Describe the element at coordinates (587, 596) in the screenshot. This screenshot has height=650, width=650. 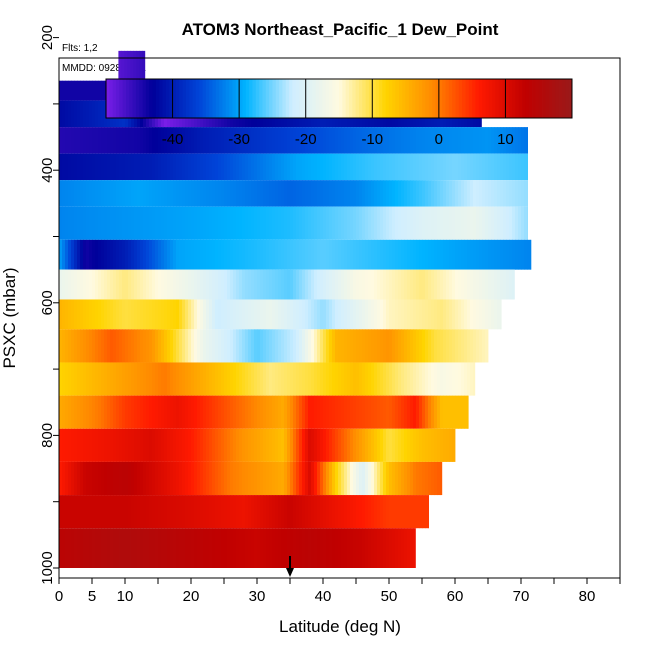
I see `x-tick-label: 80` at that location.